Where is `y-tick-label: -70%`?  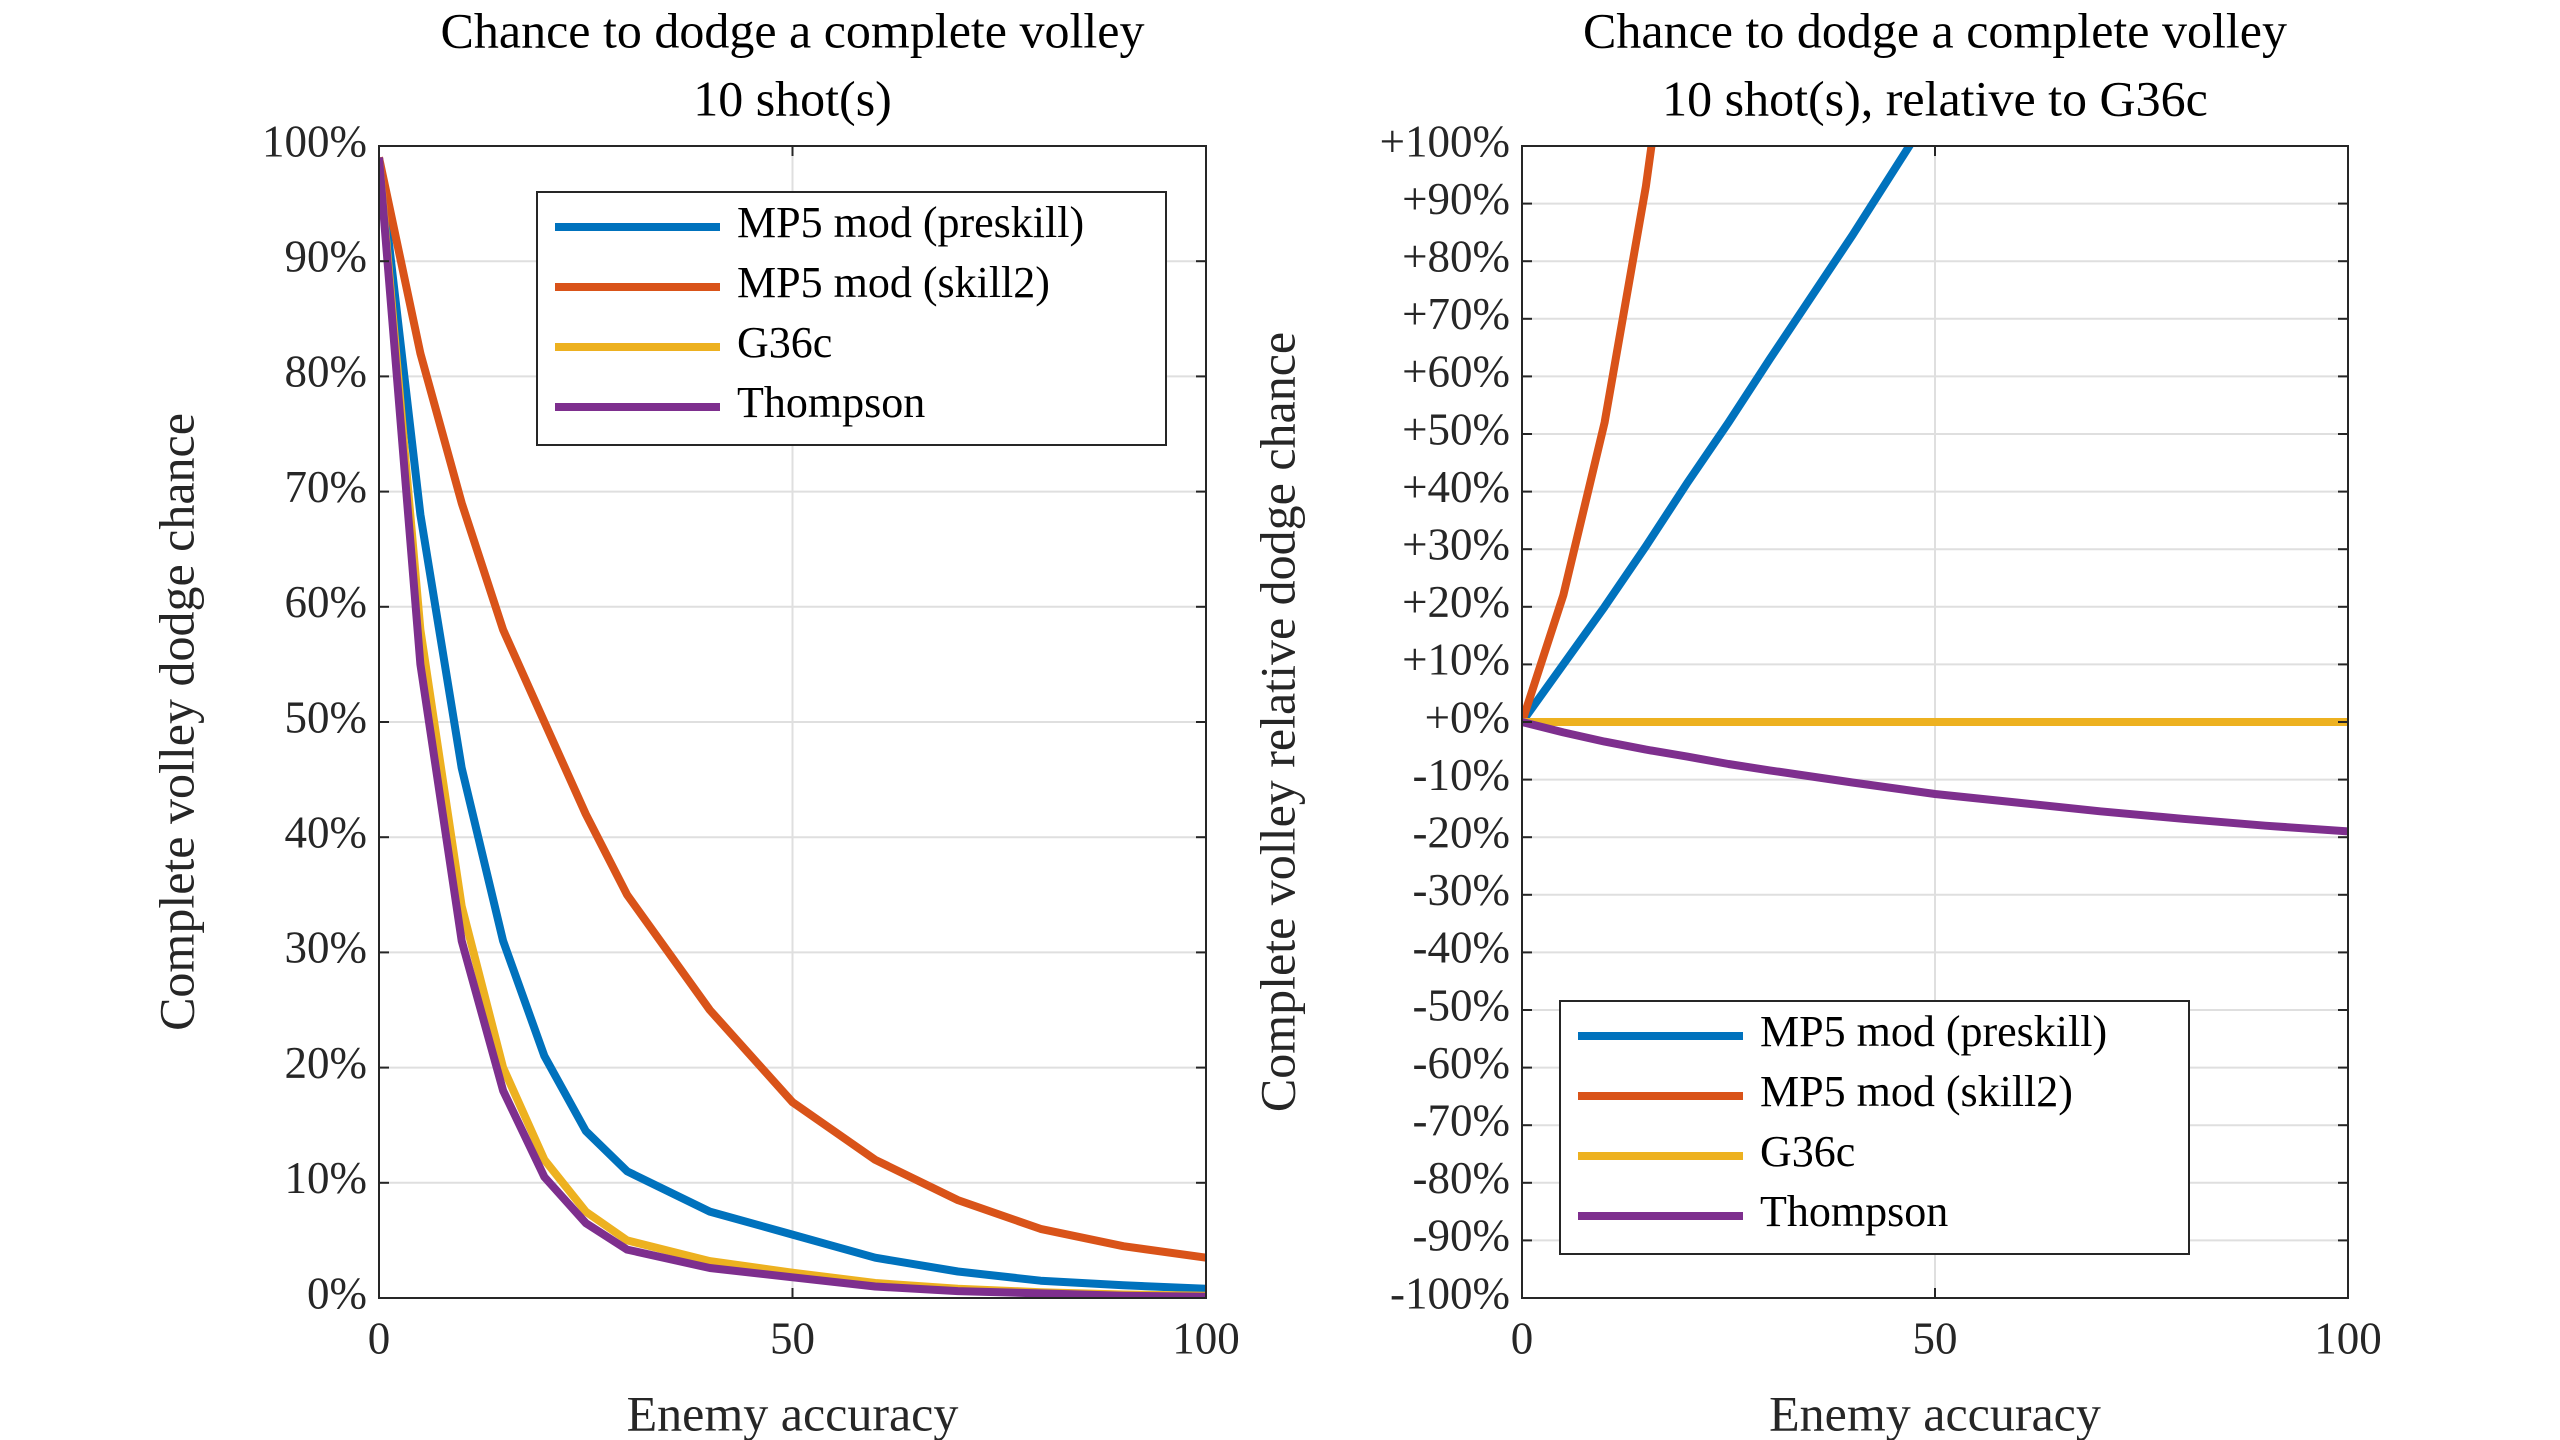
y-tick-label: -70% is located at coordinates (1461, 1121).